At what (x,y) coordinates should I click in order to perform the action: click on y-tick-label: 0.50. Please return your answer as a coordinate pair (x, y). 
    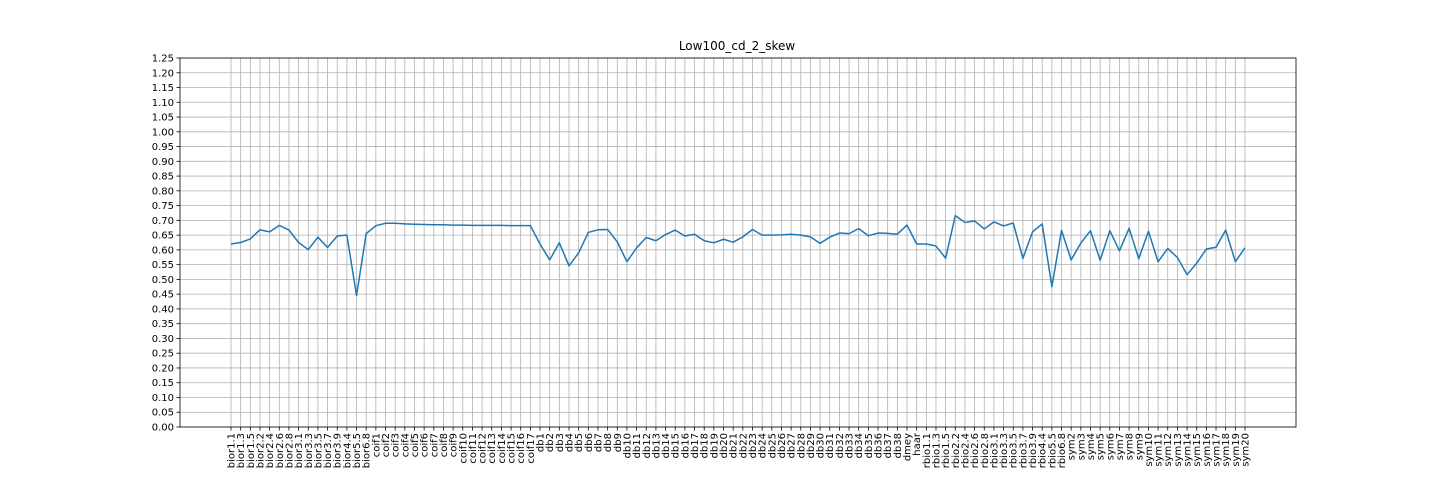
    Looking at the image, I should click on (163, 280).